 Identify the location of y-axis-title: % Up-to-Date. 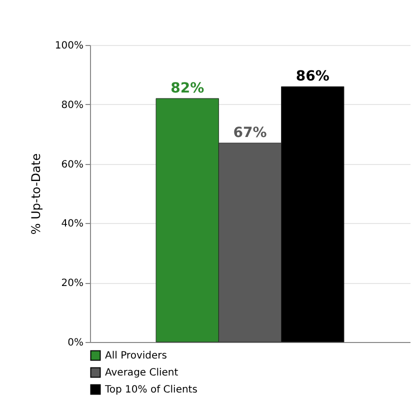
(35, 194).